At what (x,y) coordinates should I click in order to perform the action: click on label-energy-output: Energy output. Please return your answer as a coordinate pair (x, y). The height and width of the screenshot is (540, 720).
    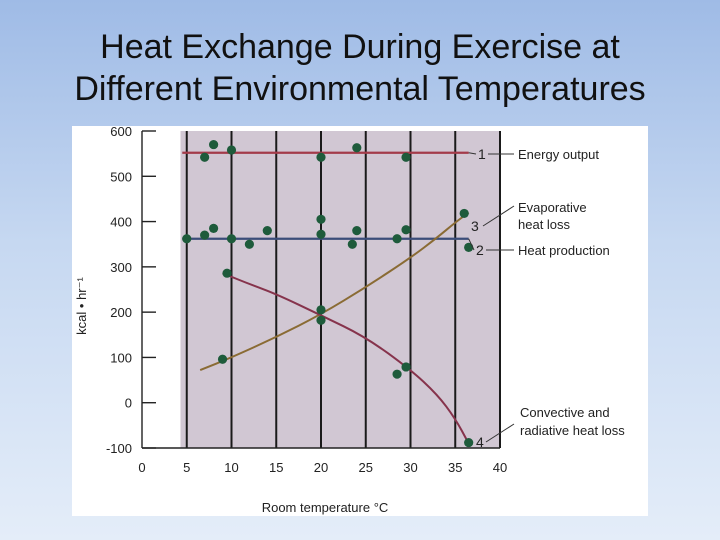
    Looking at the image, I should click on (558, 154).